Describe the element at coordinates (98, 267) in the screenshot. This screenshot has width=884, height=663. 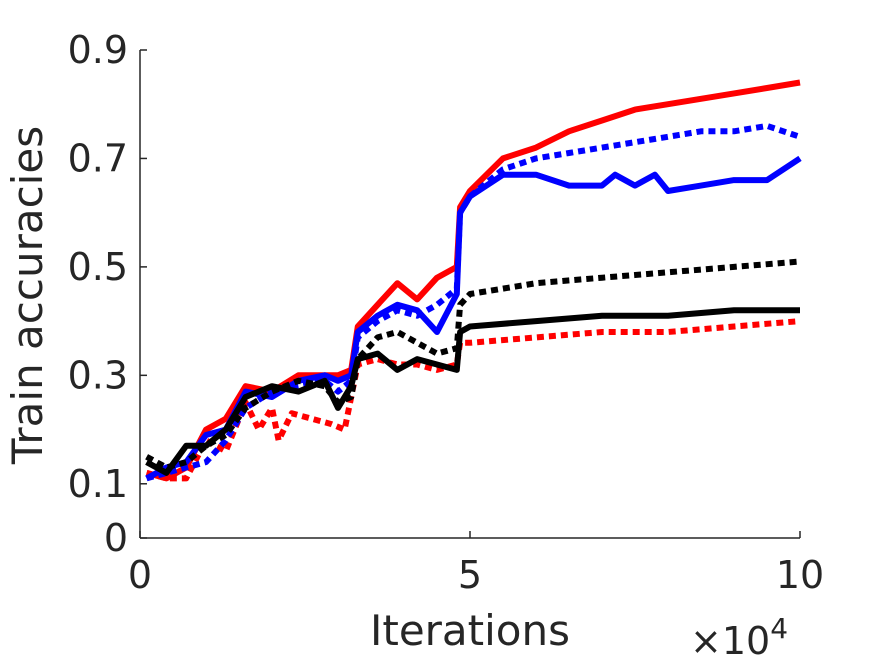
I see `y-tick-label: 0.5` at that location.